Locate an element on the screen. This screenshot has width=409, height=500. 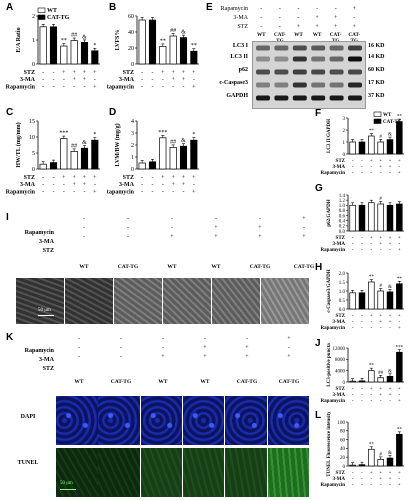
y-tick-label: 15 is located at coordinates (32, 122).